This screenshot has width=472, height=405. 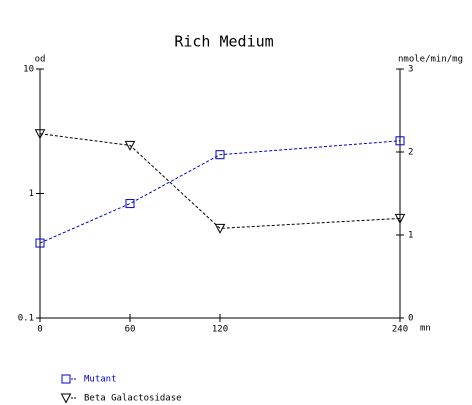 What do you see at coordinates (31, 194) in the screenshot?
I see `y-tick-label: 1` at bounding box center [31, 194].